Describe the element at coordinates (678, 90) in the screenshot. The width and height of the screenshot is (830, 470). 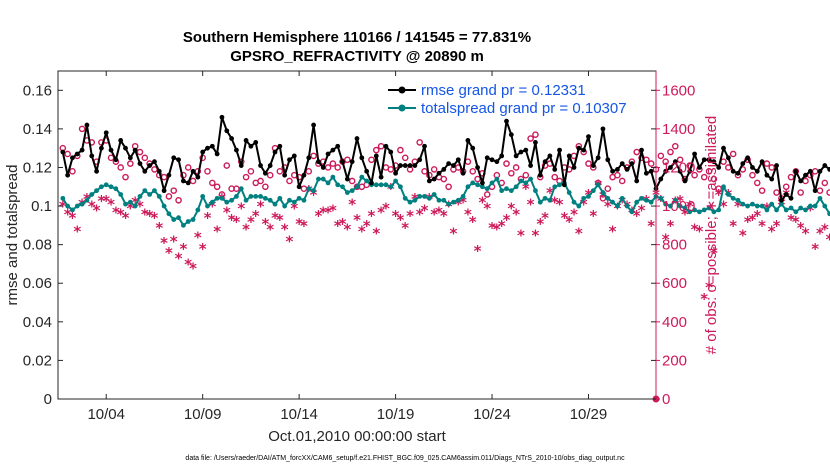
I see `right-tick-label: 1600` at that location.